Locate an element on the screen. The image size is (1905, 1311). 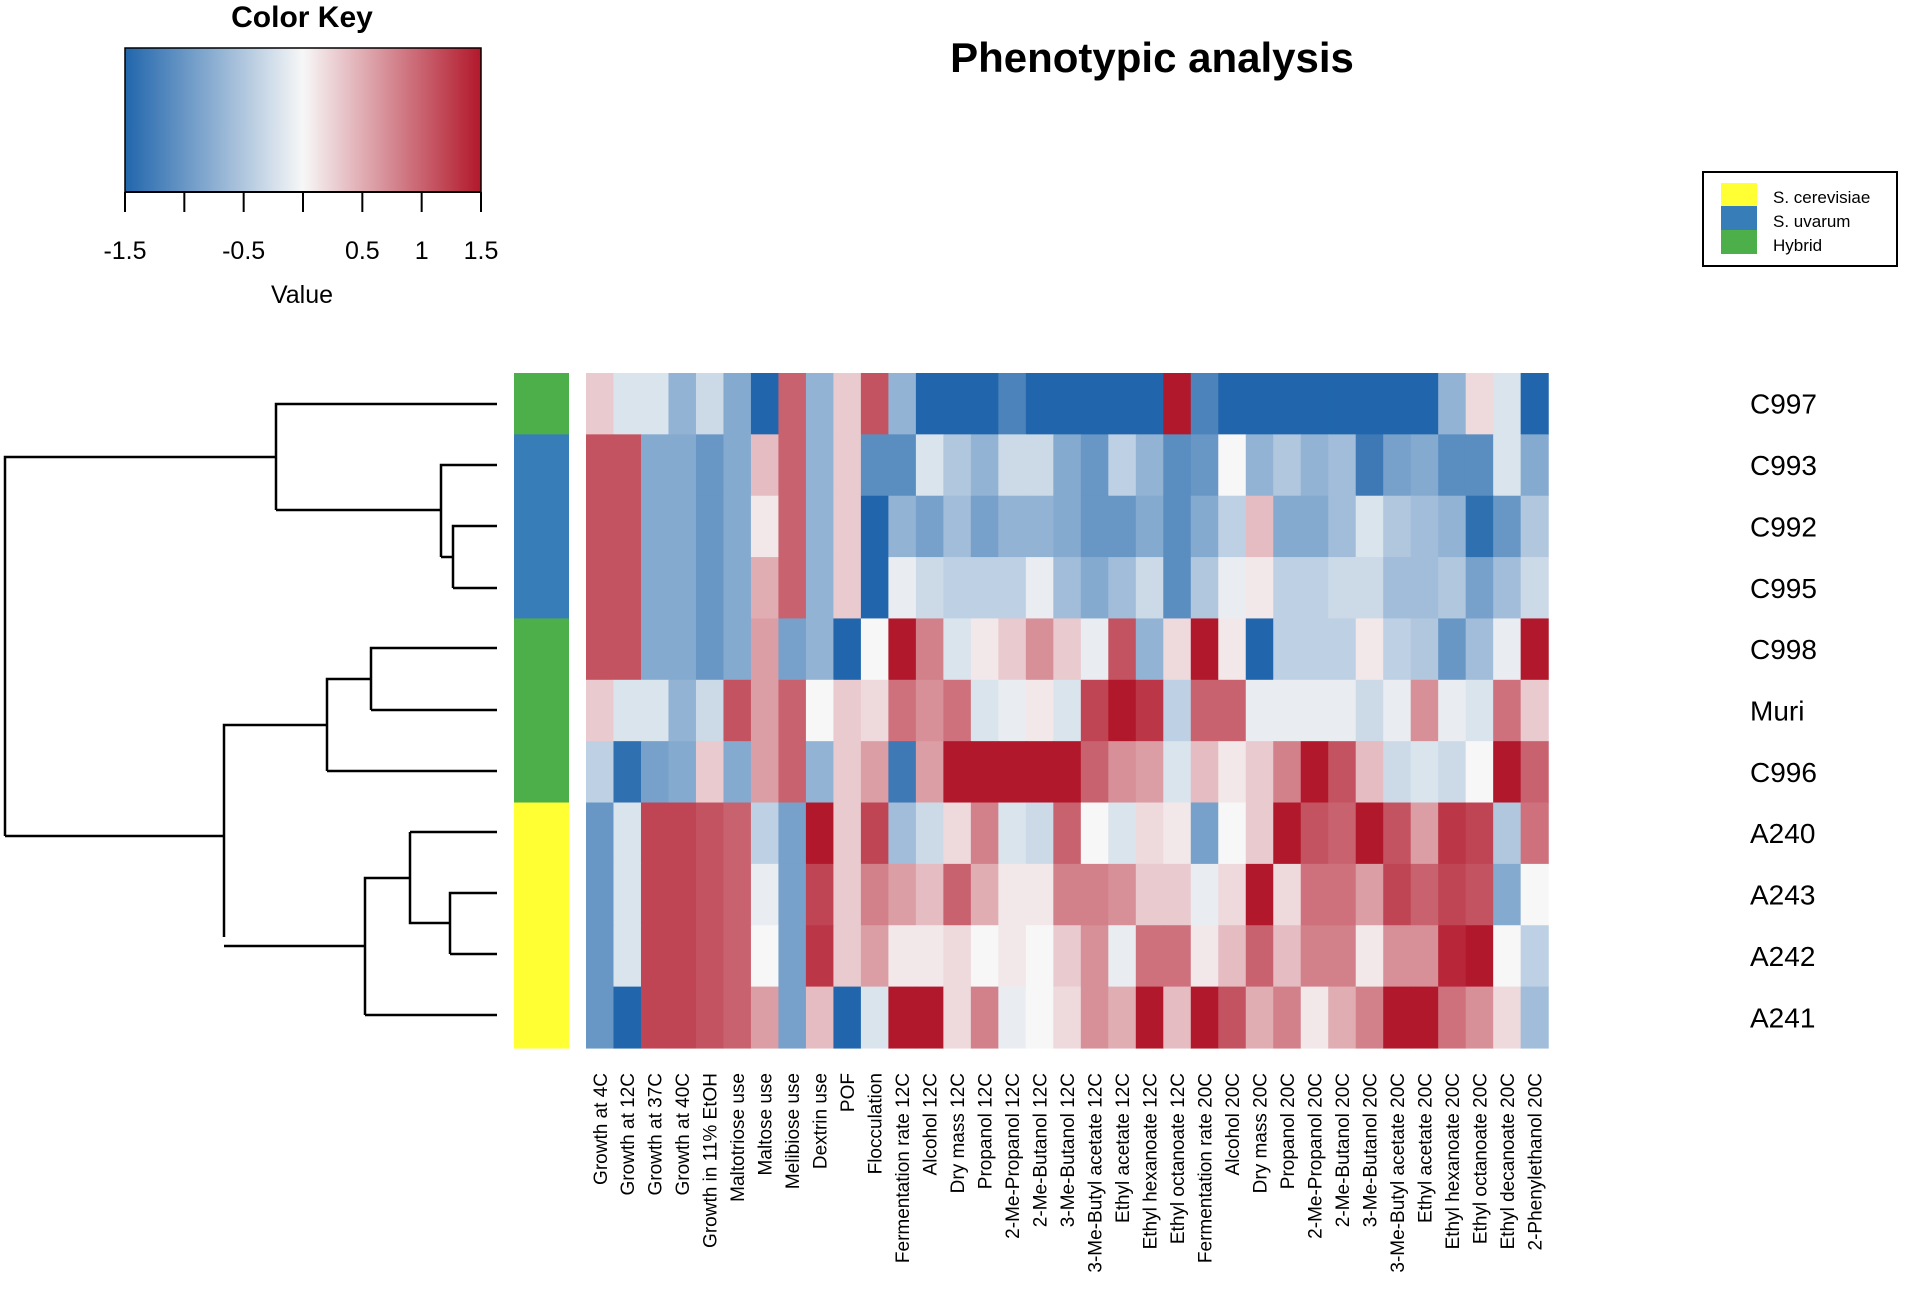
group-color-cell is located at coordinates (541, 833).